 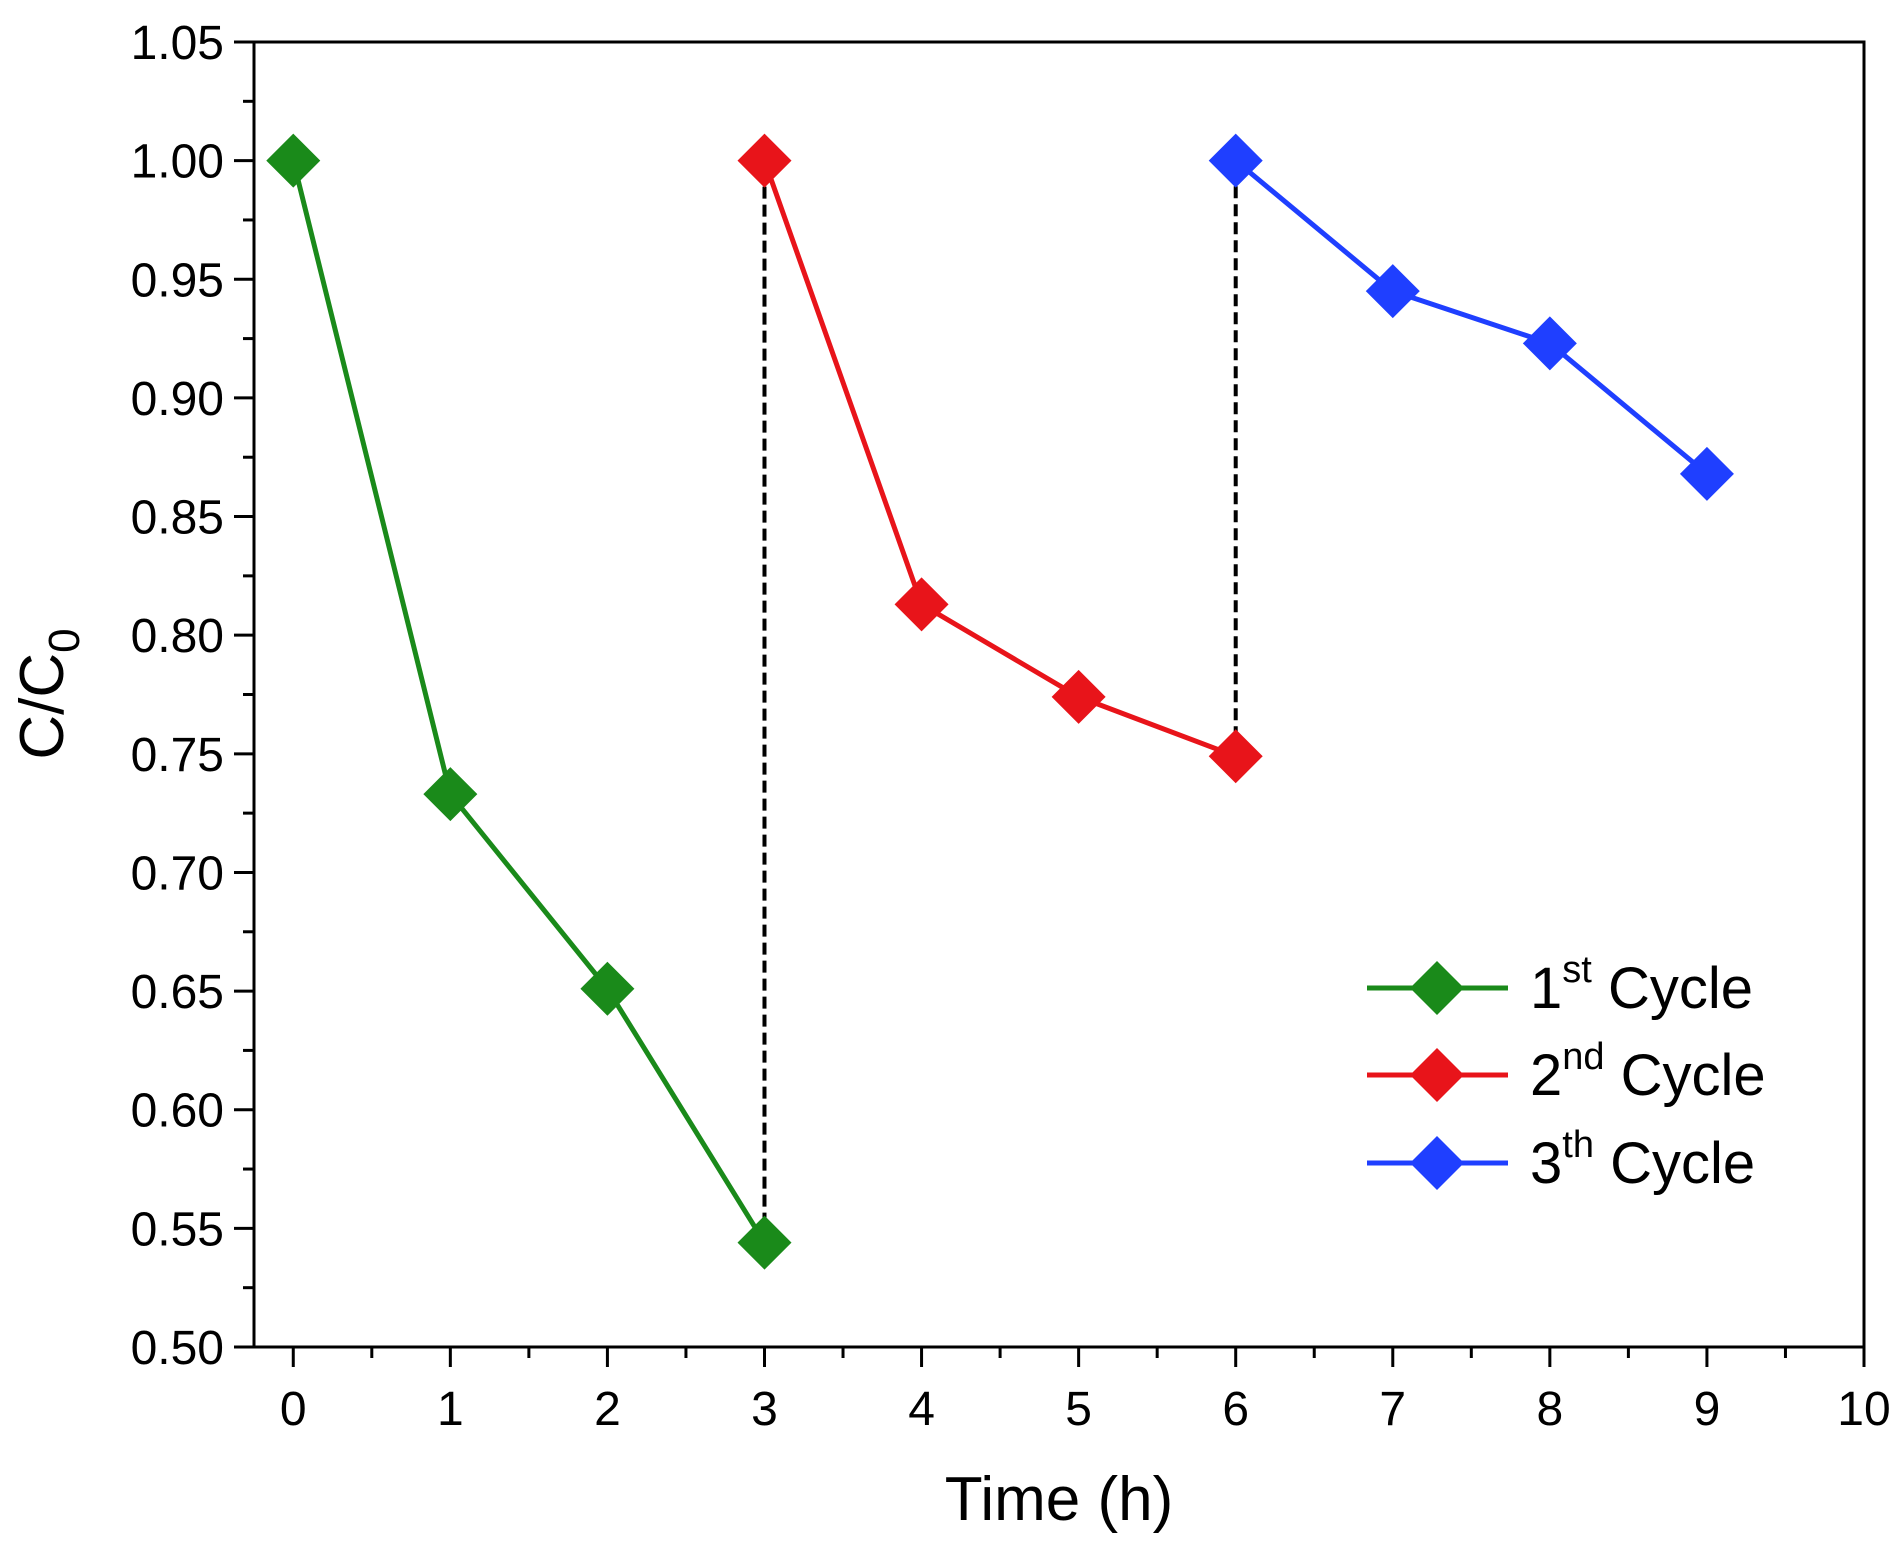 What do you see at coordinates (1550, 1409) in the screenshot?
I see `x-tick-label: 8` at bounding box center [1550, 1409].